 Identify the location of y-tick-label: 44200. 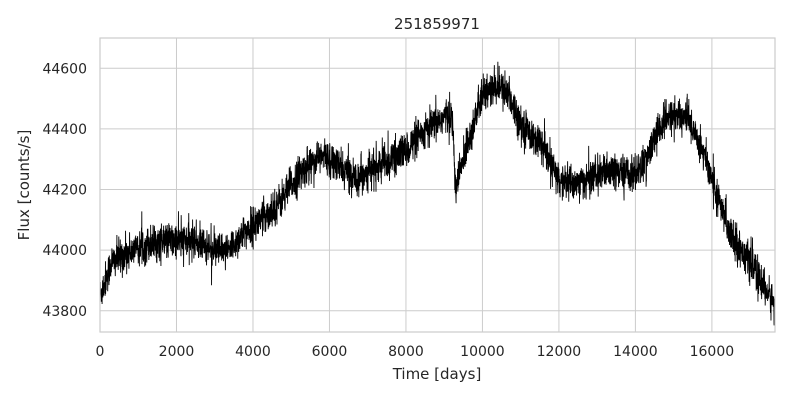
(64, 191).